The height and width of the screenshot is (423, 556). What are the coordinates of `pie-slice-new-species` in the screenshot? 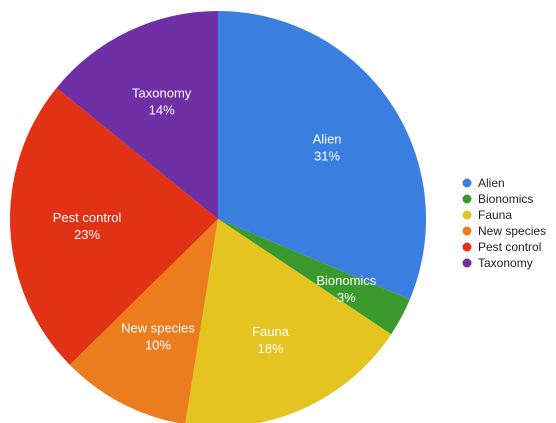 It's located at (143, 321).